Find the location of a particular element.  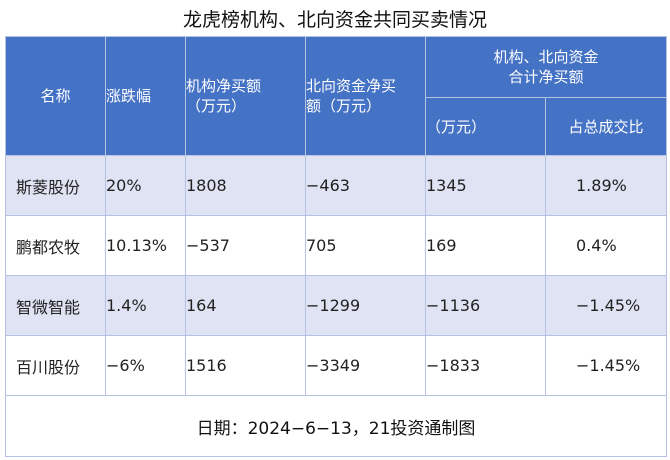

cell-north: 705 is located at coordinates (365, 245).